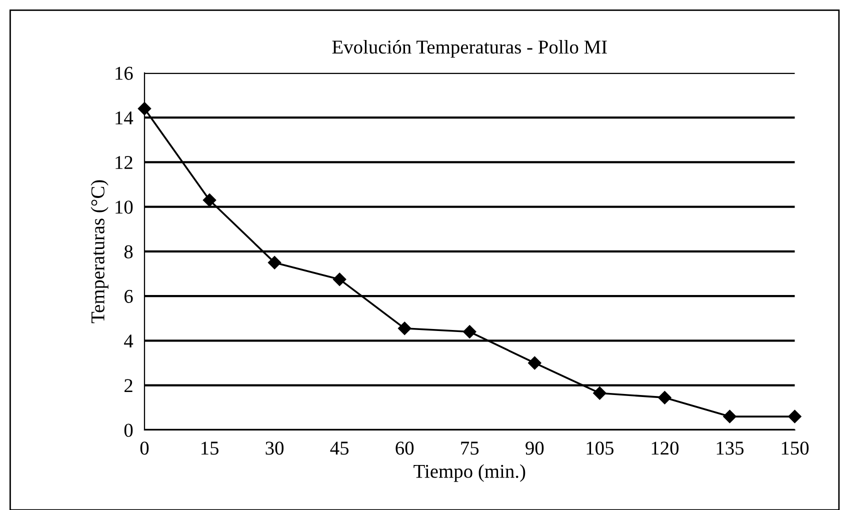 This screenshot has width=850, height=510. I want to click on x-tick-label: 150, so click(795, 448).